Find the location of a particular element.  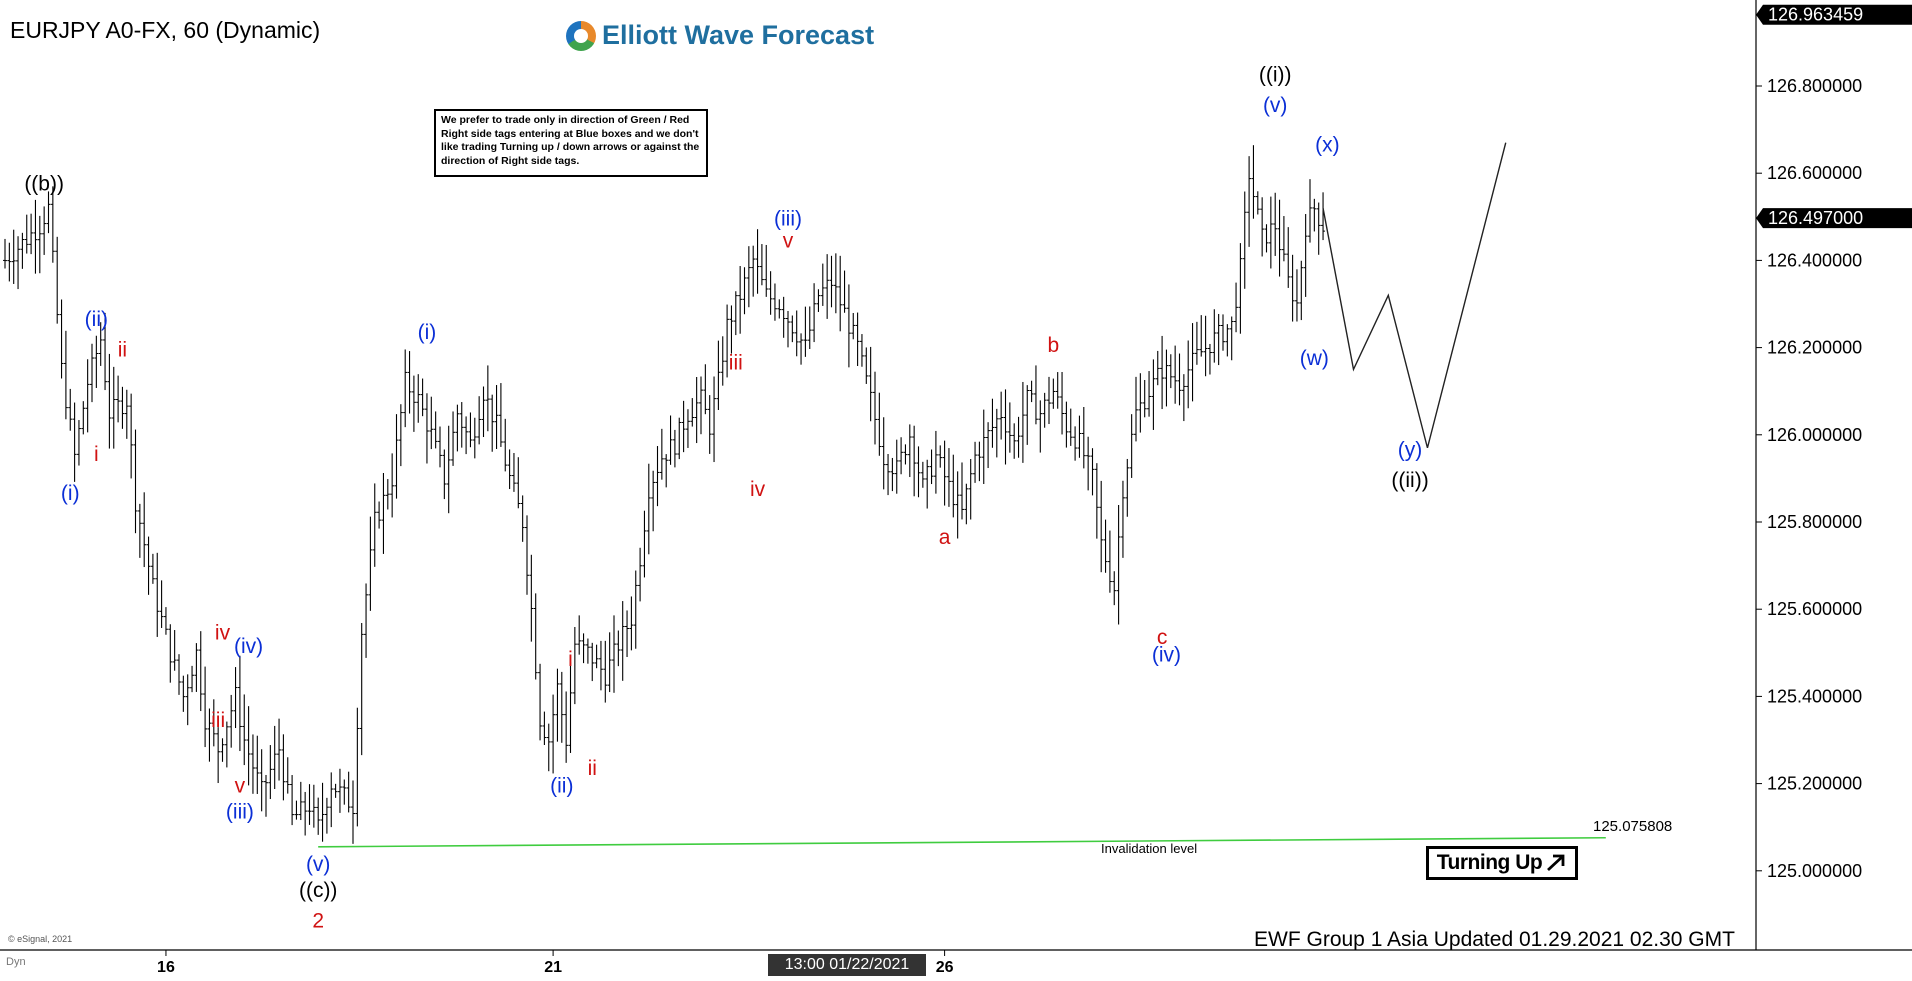

wave-label: a is located at coordinates (945, 537).